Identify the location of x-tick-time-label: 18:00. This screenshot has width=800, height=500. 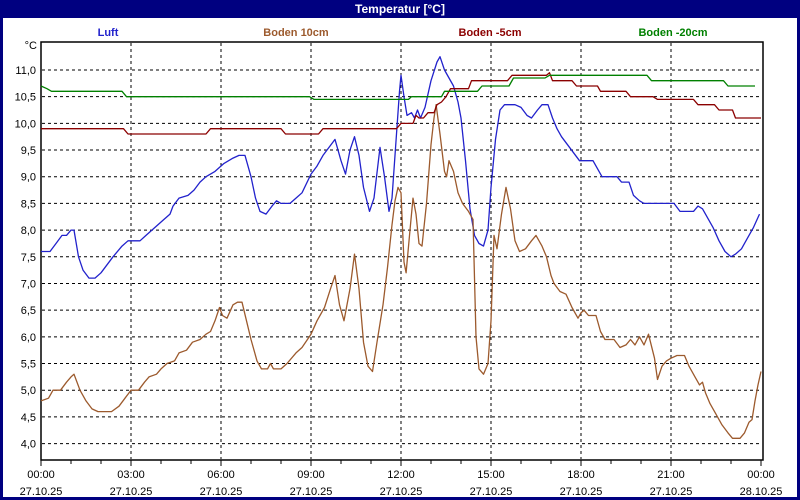
(581, 475).